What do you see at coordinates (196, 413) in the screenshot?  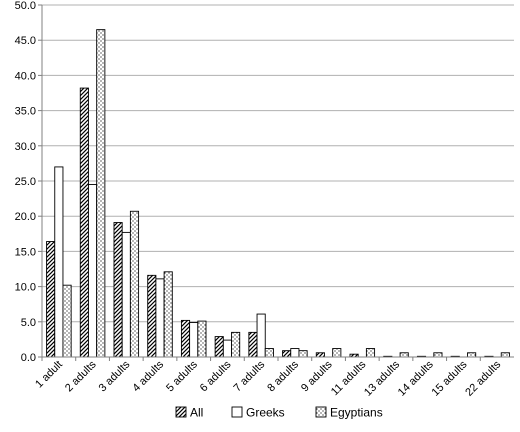 I see `legend-label-all: All` at bounding box center [196, 413].